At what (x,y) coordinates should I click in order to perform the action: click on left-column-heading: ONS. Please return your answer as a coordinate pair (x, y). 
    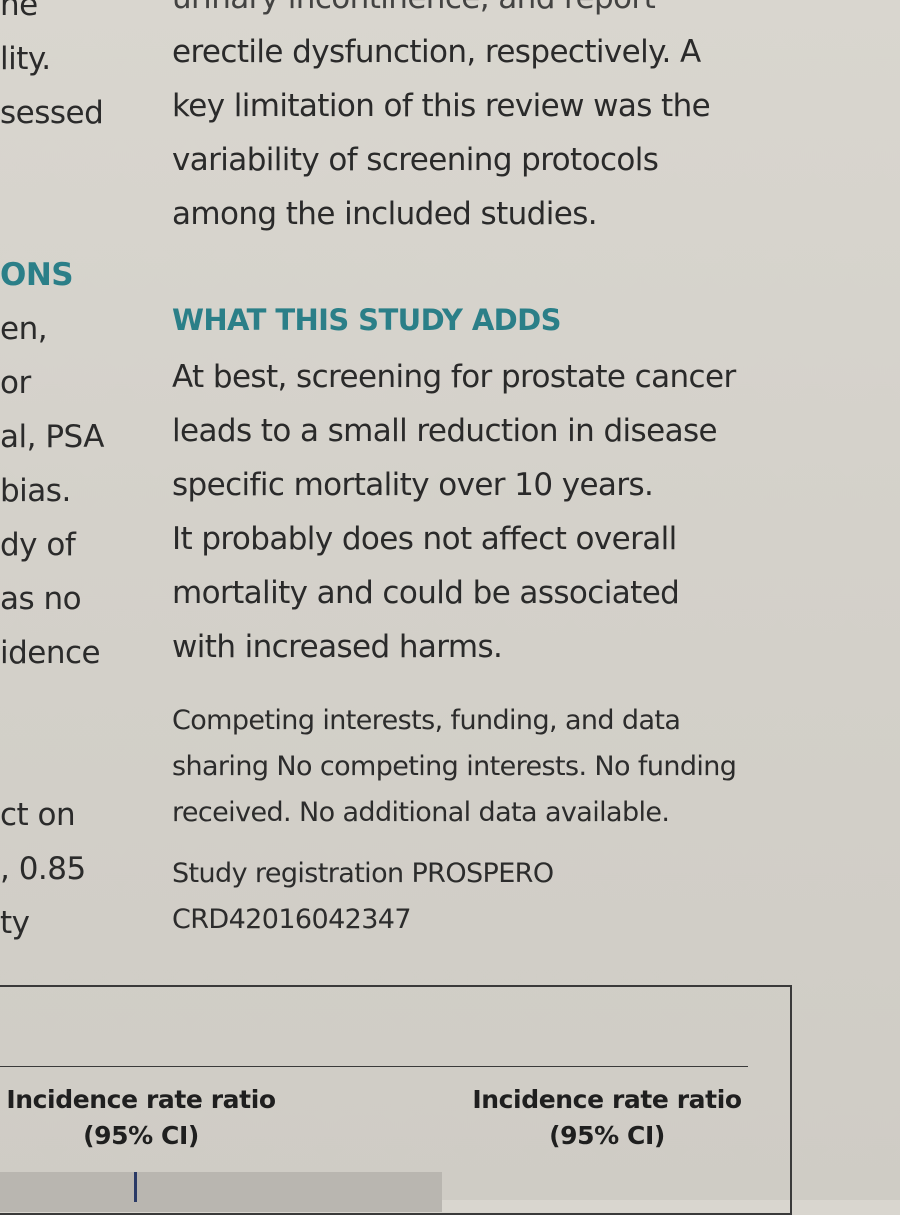
    Looking at the image, I should click on (37, 275).